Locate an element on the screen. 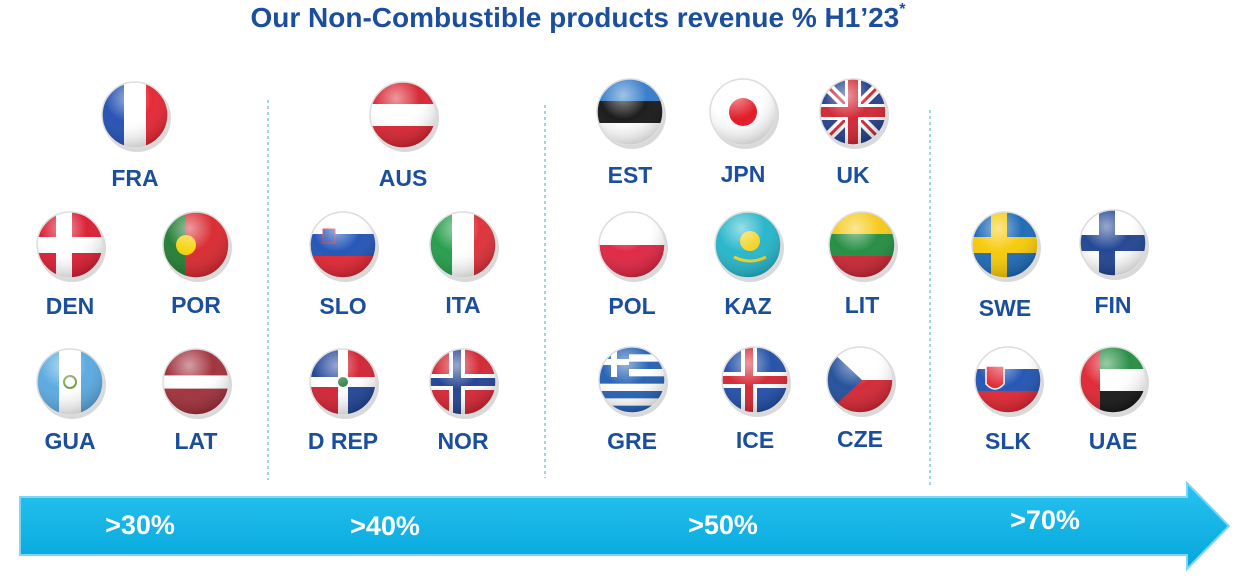 Image resolution: width=1247 pixels, height=580 pixels. country-label: GUA is located at coordinates (69, 441).